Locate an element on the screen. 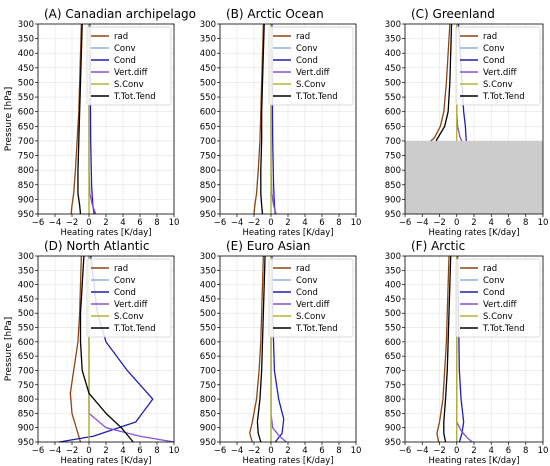 Image resolution: width=550 pixels, height=466 pixels. chart-title: (C) Greenland is located at coordinates (453, 14).